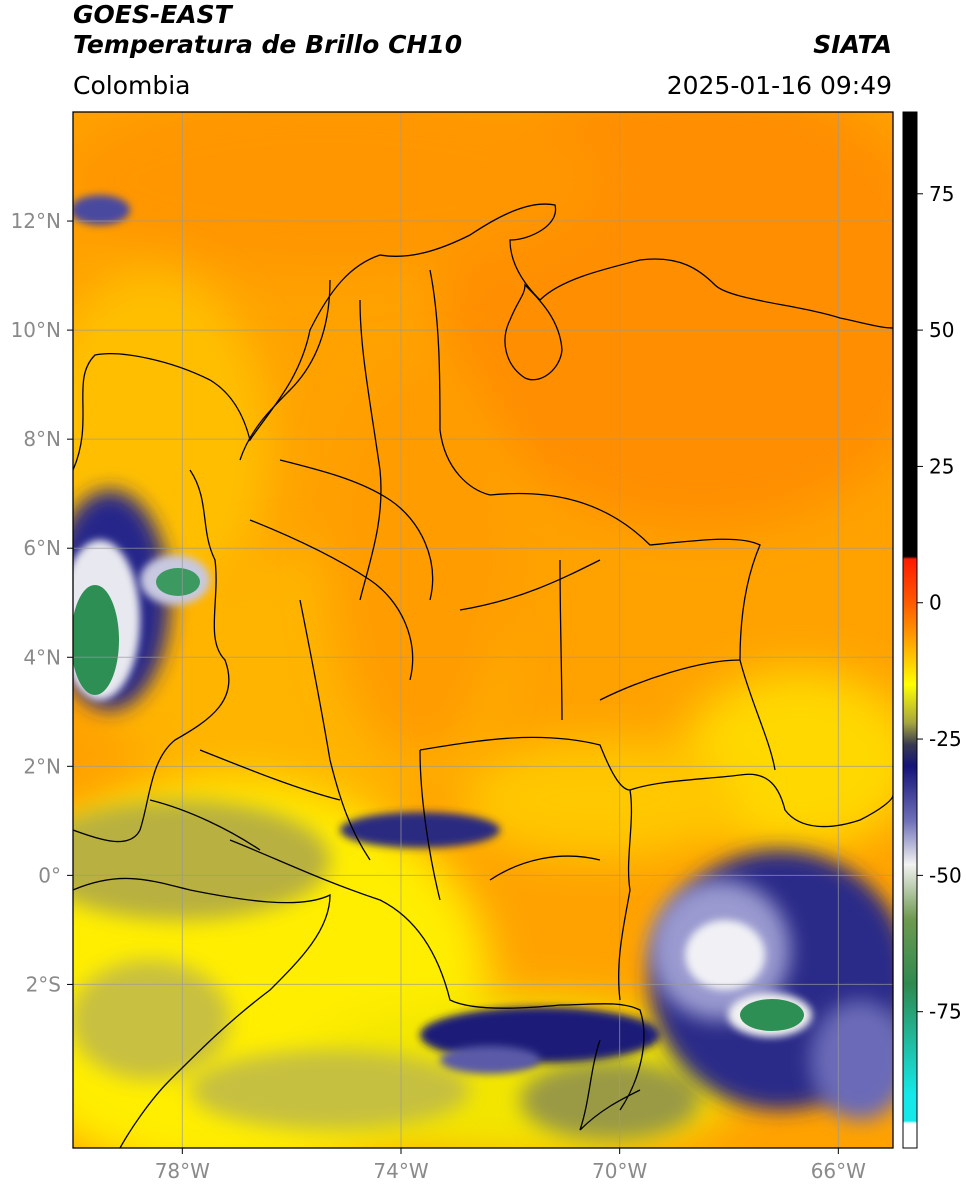 The width and height of the screenshot is (966, 1190). I want to click on colombia-east-border, so click(755, 887).